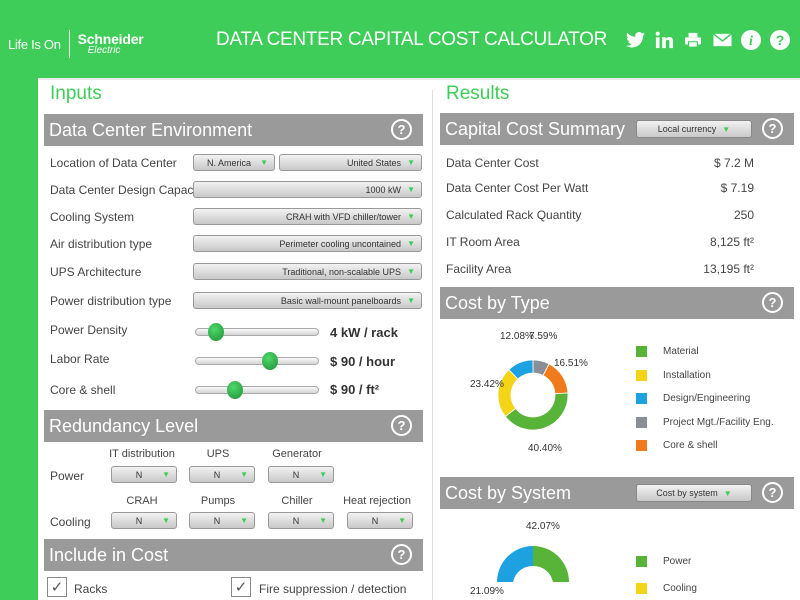  What do you see at coordinates (142, 454) in the screenshot?
I see `it-distribution-heading: IT distribution` at bounding box center [142, 454].